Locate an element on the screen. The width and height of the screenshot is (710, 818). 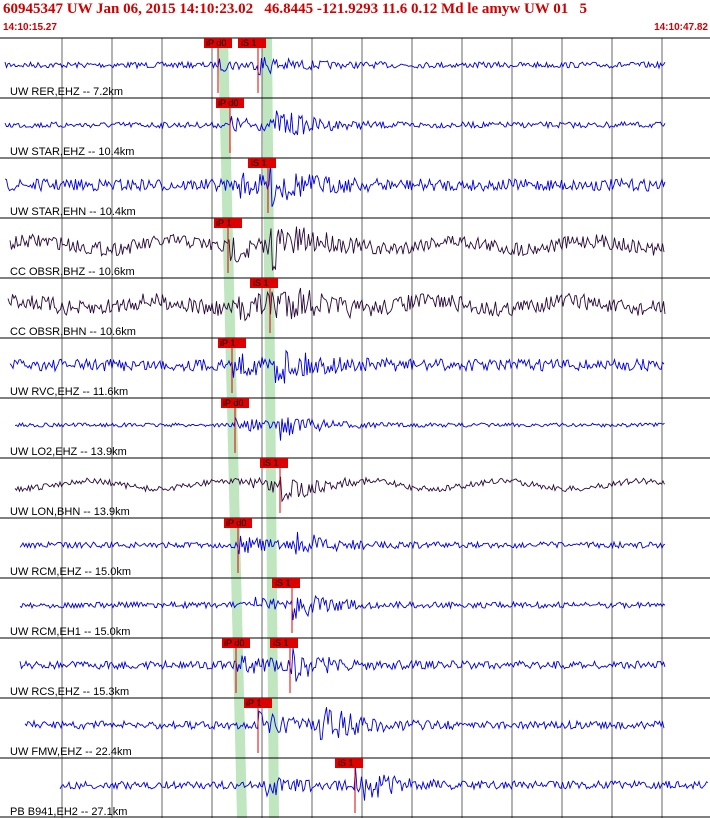
p-arrival-band is located at coordinates (232, 428).